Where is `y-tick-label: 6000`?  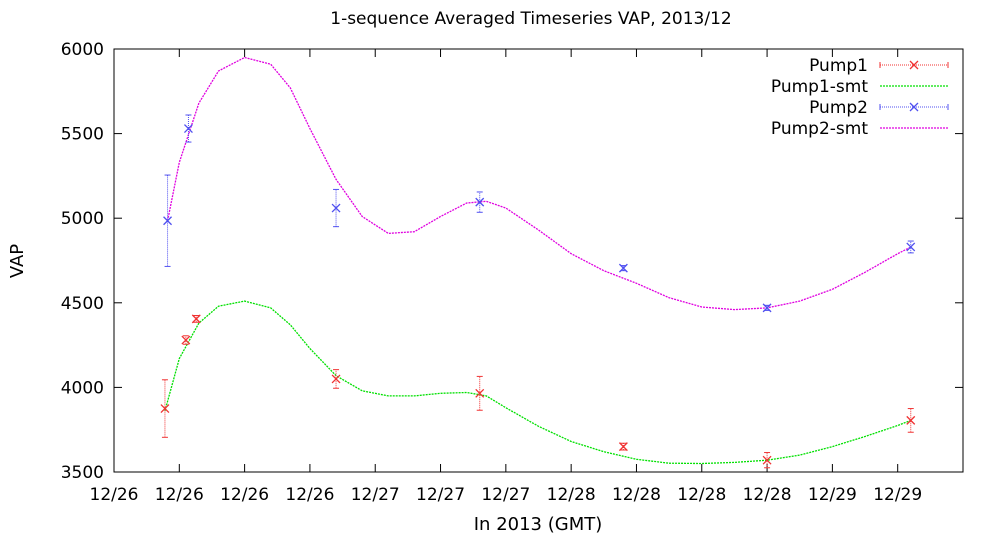
y-tick-label: 6000 is located at coordinates (82, 50).